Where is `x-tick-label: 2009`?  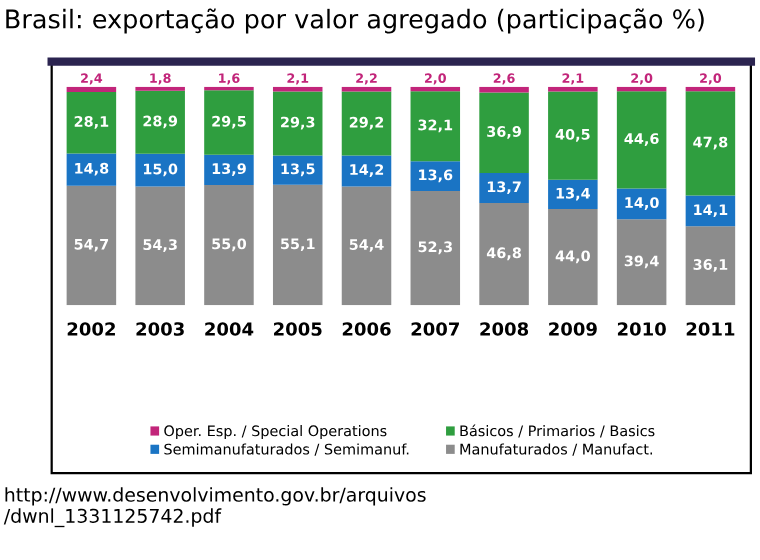 x-tick-label: 2009 is located at coordinates (573, 329).